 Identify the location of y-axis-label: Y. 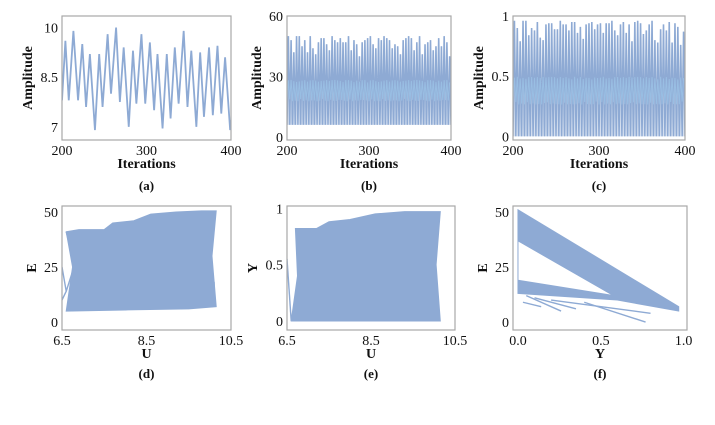
(253, 268).